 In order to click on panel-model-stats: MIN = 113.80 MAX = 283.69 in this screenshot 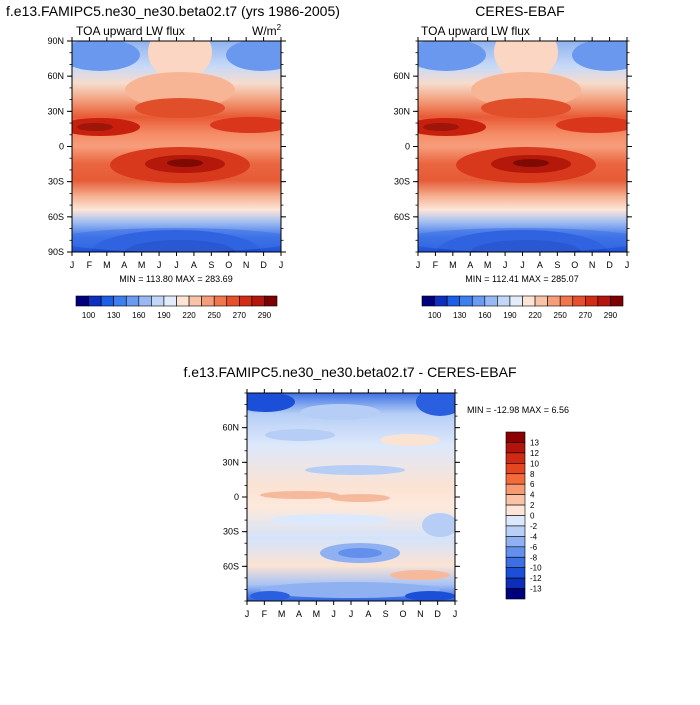, I will do `click(175, 279)`.